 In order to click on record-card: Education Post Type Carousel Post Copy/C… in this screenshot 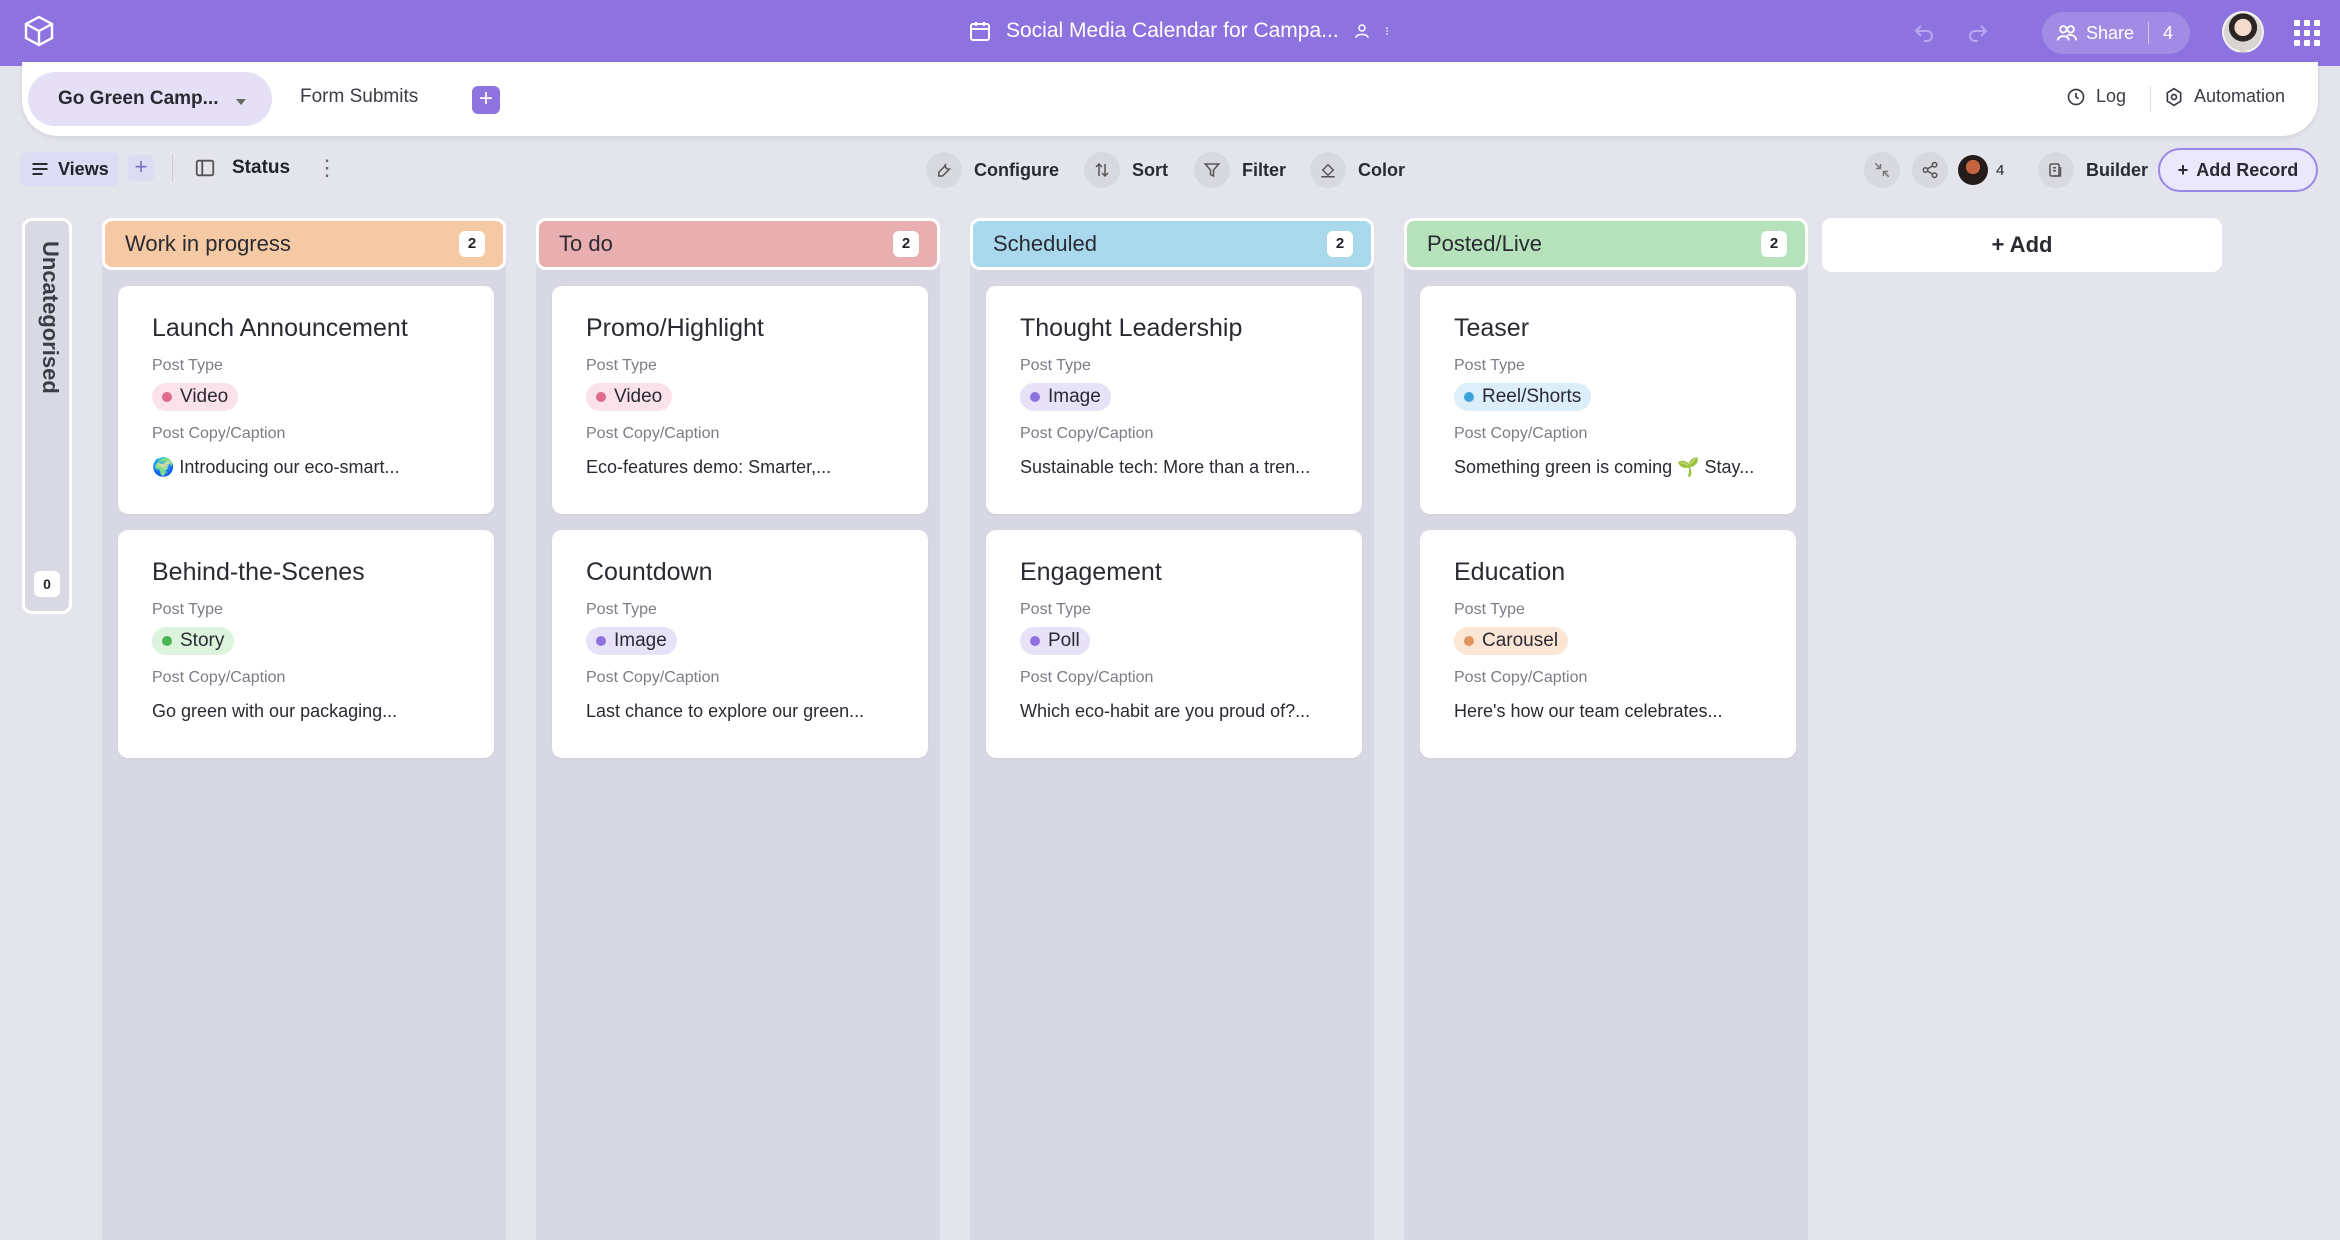, I will do `click(1608, 644)`.